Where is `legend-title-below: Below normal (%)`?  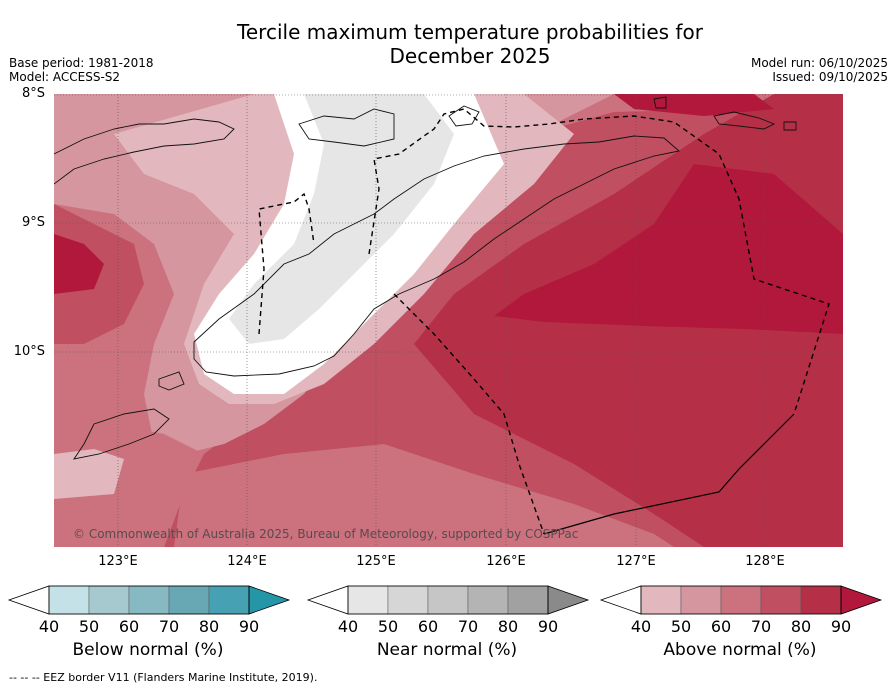
legend-title-below: Below normal (%) is located at coordinates (148, 650).